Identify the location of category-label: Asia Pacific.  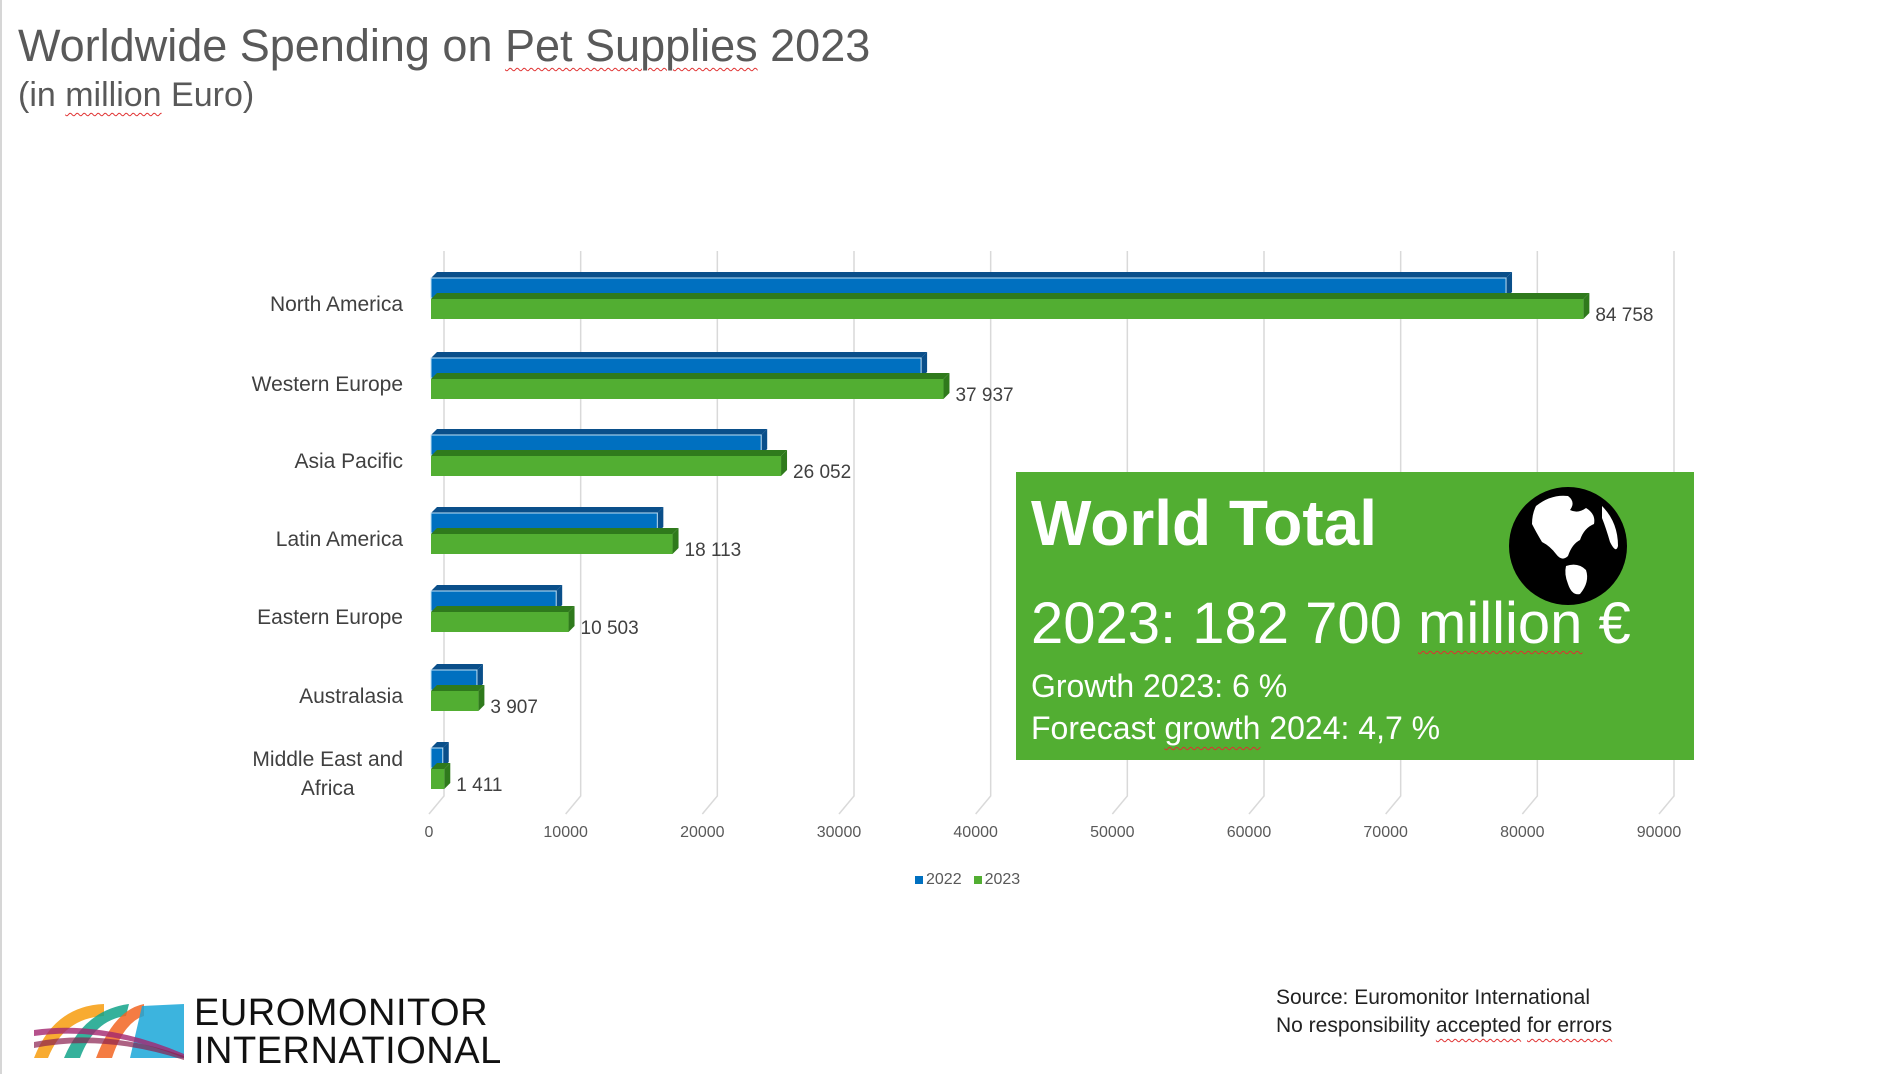
(348, 461).